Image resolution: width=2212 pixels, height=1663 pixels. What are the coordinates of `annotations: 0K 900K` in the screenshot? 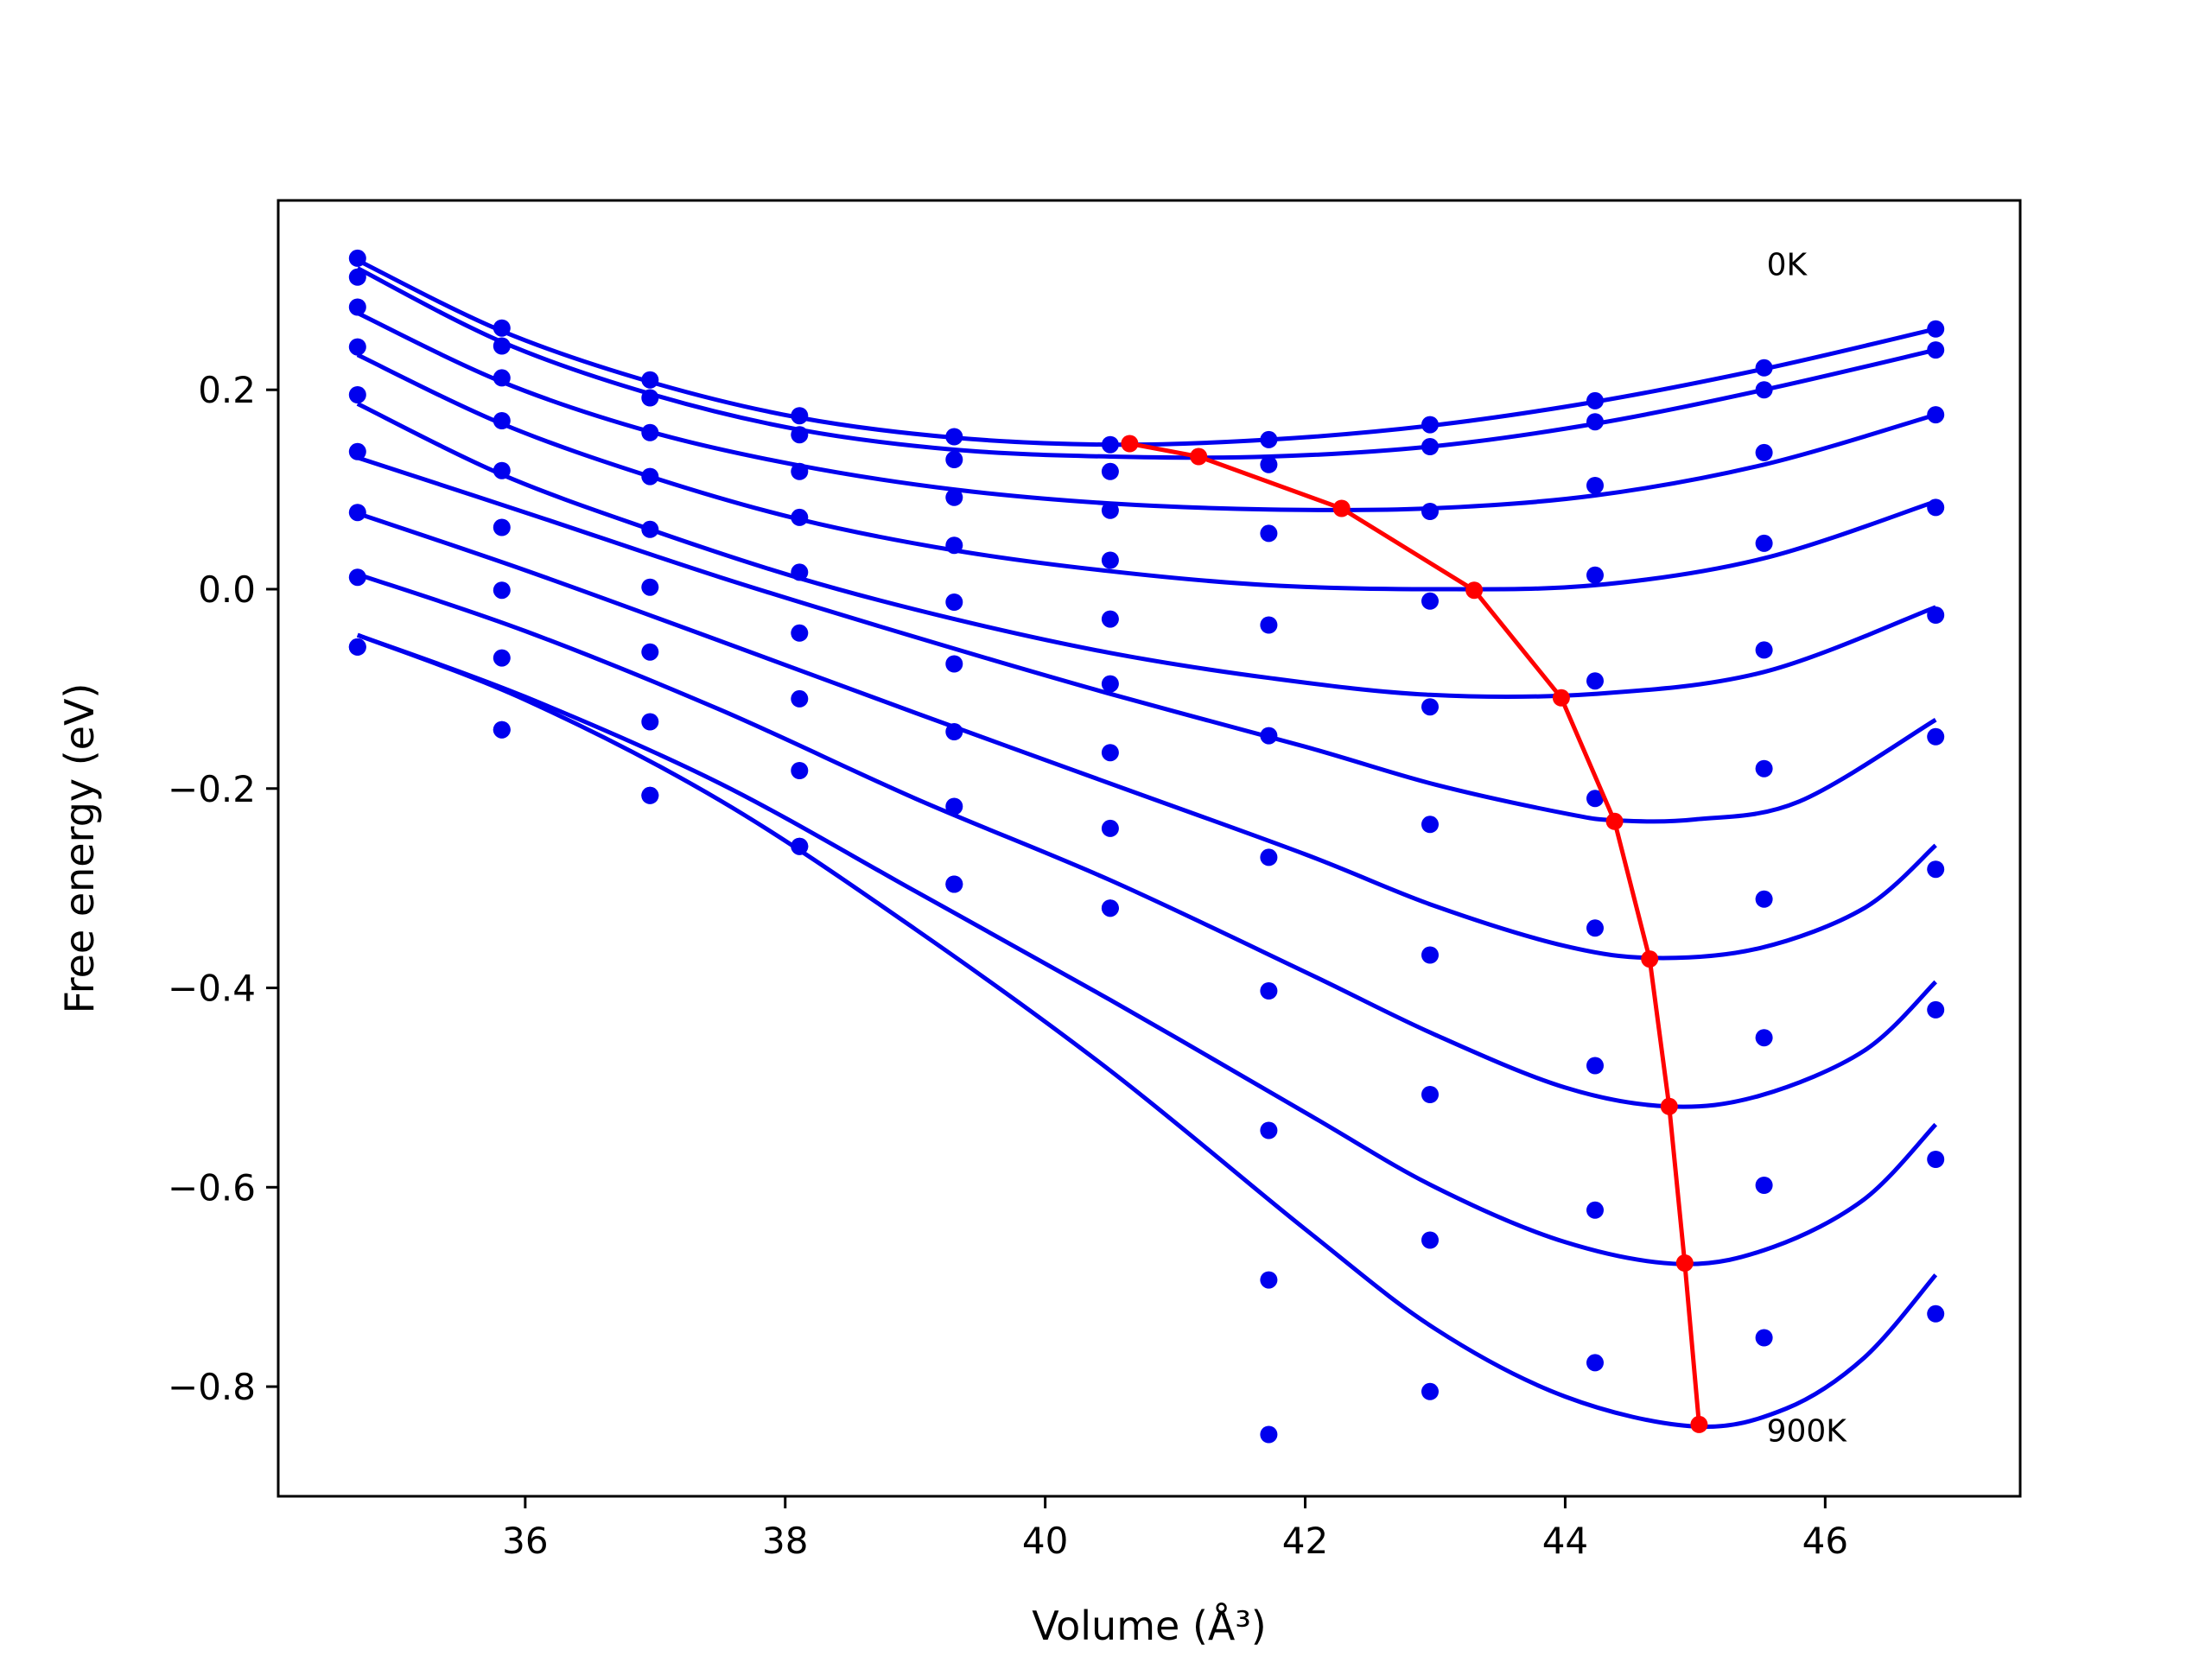 It's located at (1808, 849).